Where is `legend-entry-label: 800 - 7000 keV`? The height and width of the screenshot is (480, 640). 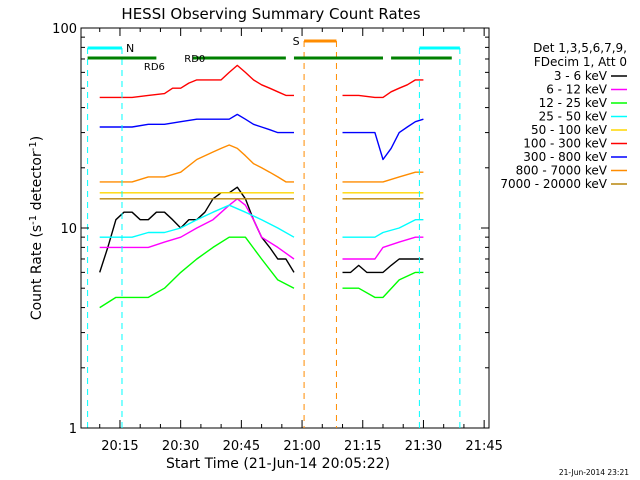
legend-entry-label: 800 - 7000 keV is located at coordinates (562, 171).